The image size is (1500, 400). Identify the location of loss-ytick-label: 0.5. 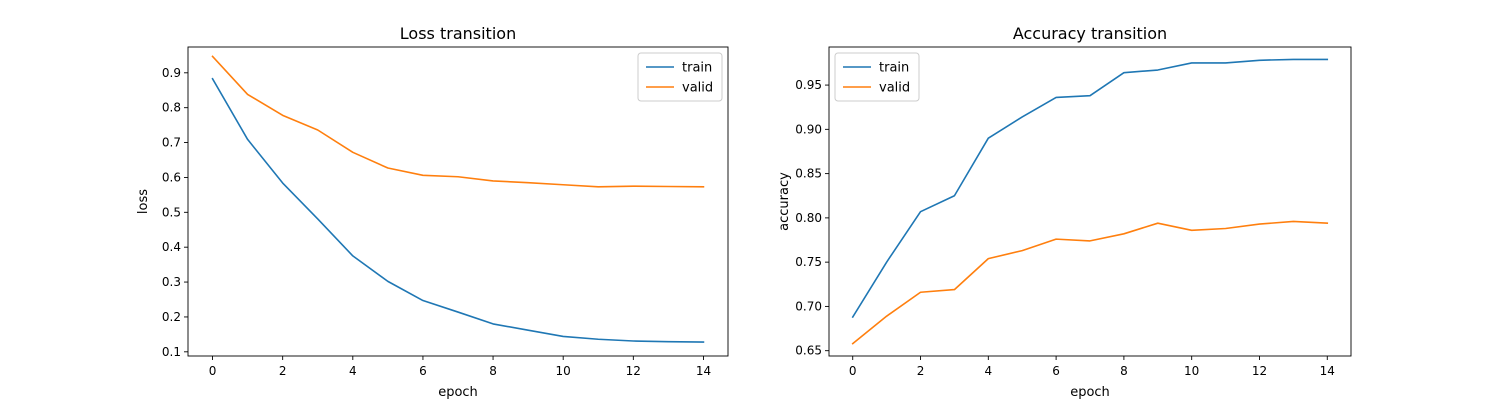
(171, 212).